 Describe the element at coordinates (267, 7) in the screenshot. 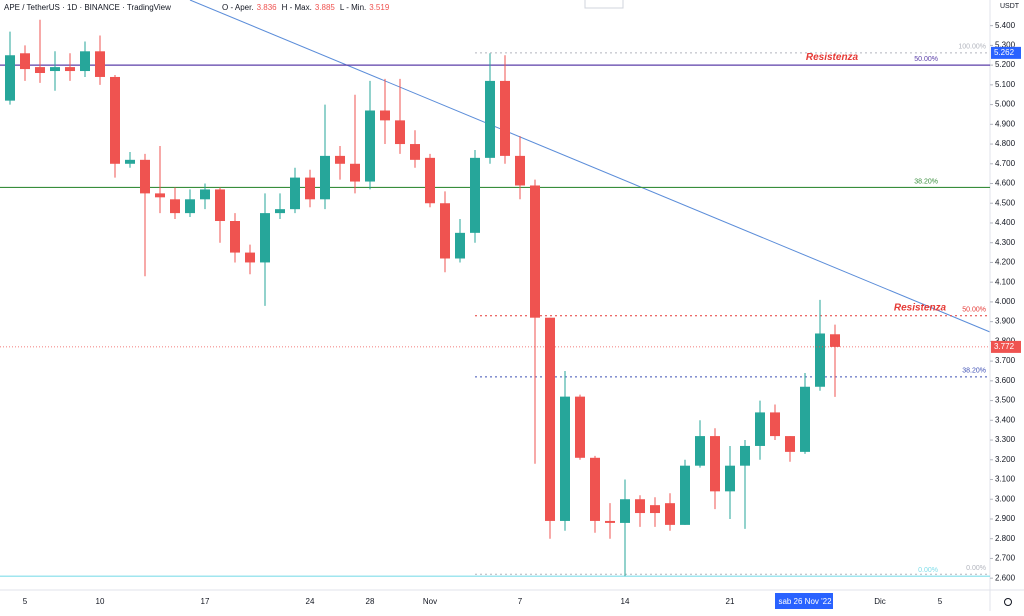

I see `ohlc-value: 3.836` at that location.